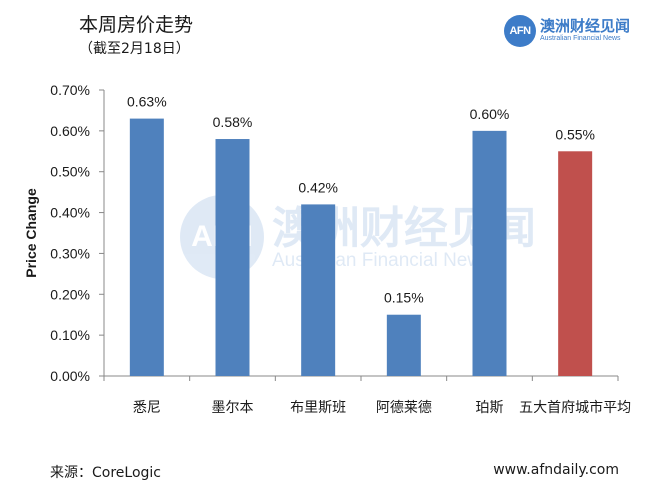 The image size is (645, 496). Describe the element at coordinates (134, 49) in the screenshot. I see `chart-subtitle: （截至2月18日）` at that location.